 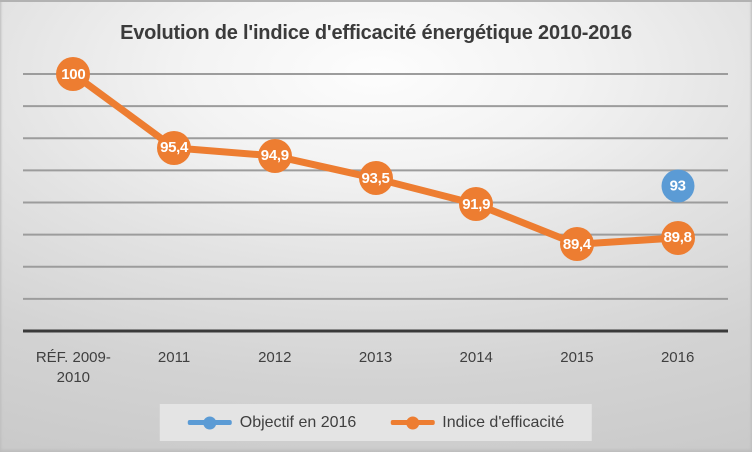 I want to click on blue-line-marker-icon, so click(x=209, y=422).